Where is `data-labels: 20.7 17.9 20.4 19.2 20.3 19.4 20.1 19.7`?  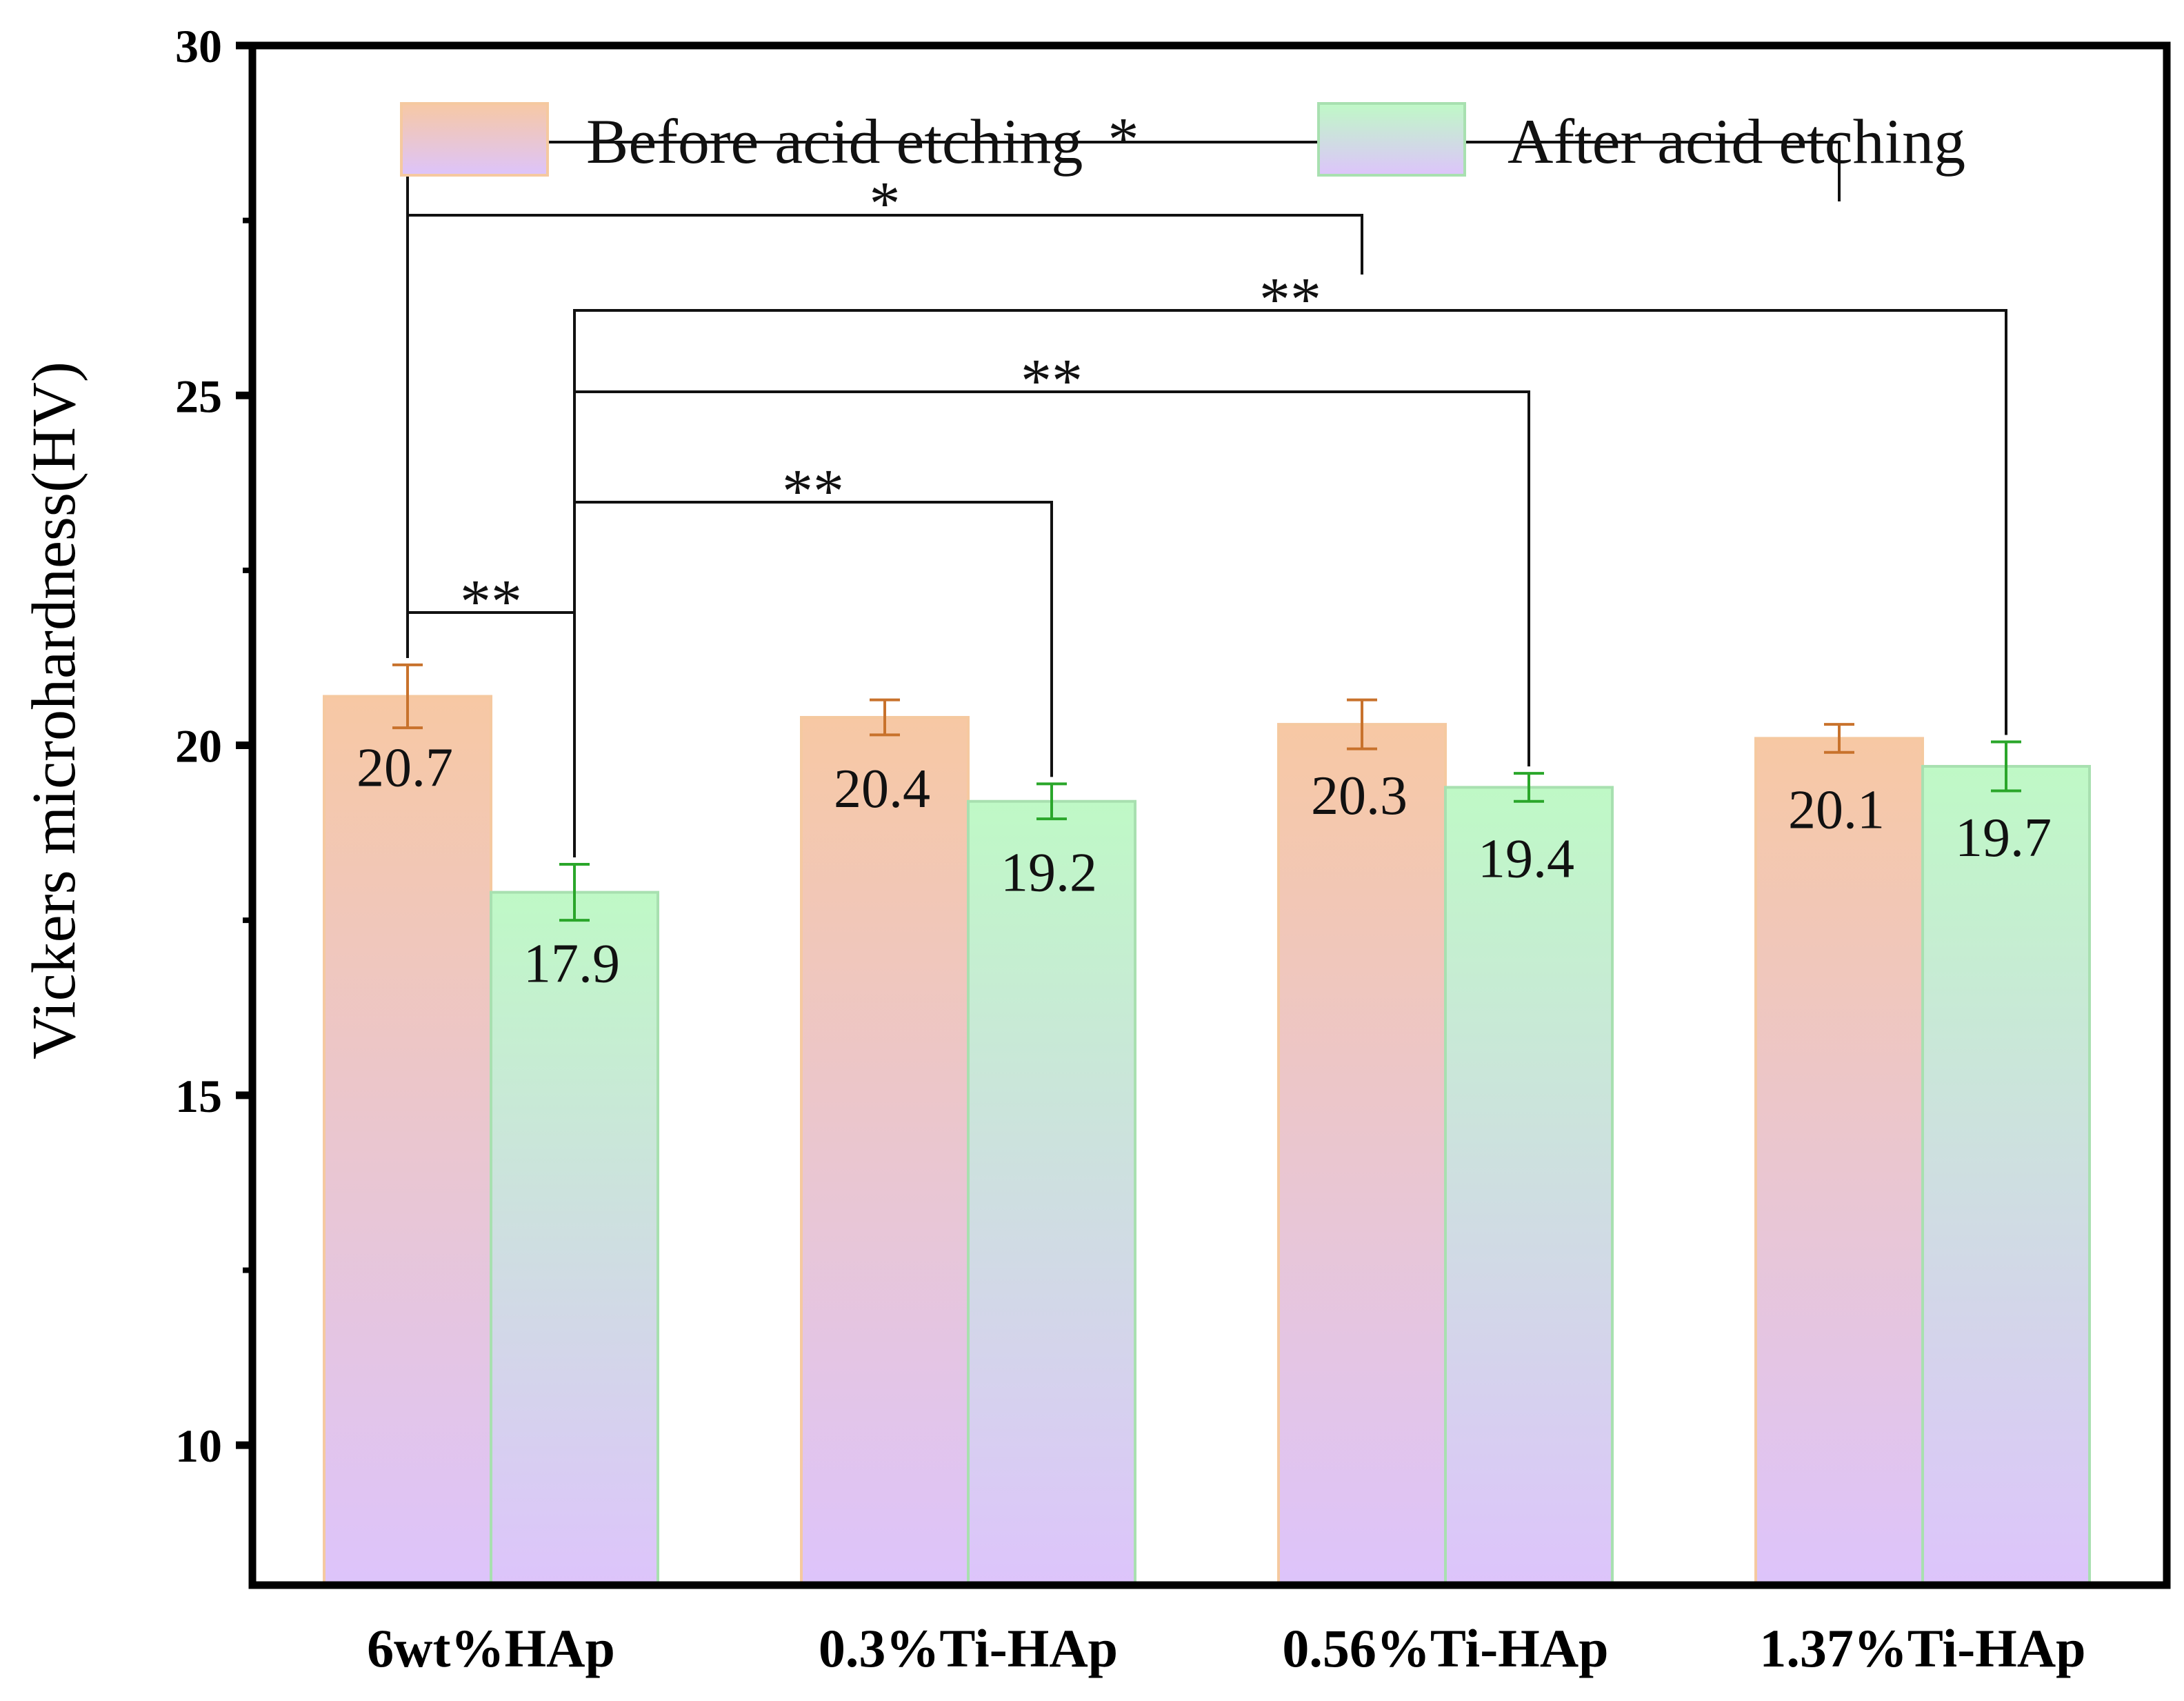 data-labels: 20.7 17.9 20.4 19.2 20.3 19.4 20.1 19.7 is located at coordinates (1204, 867).